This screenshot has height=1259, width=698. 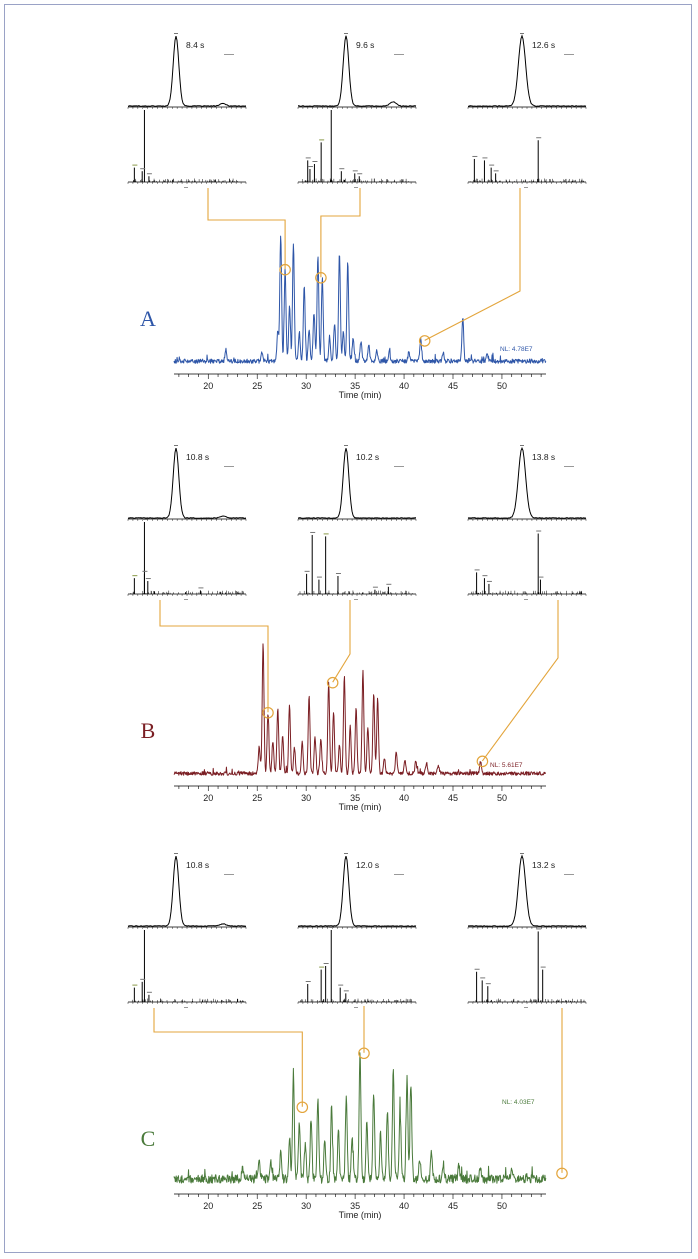 What do you see at coordinates (357, 110) in the screenshot?
I see `inset-2: 9.6 s` at bounding box center [357, 110].